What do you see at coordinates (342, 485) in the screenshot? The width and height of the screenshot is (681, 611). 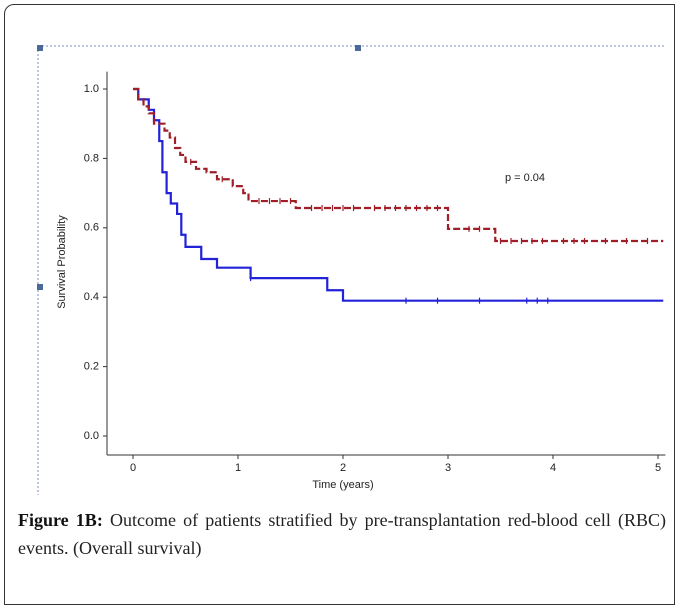 I see `x-axis-label: Time (years)` at bounding box center [342, 485].